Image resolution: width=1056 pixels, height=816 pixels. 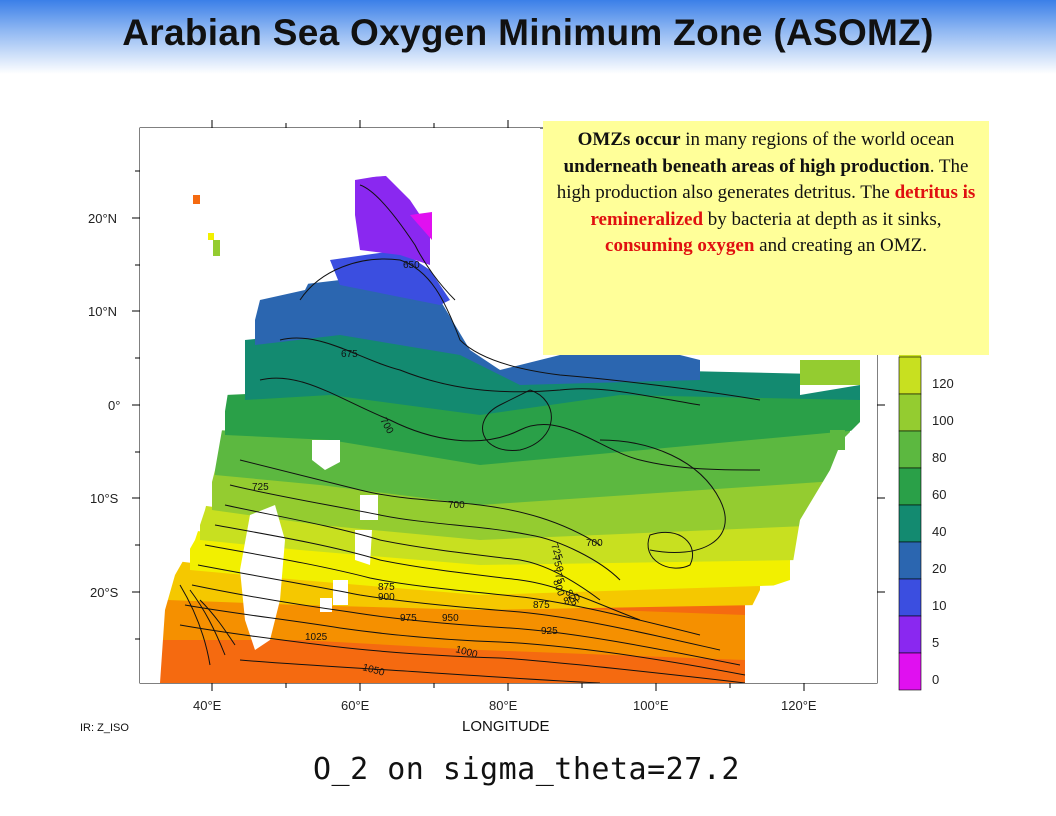 What do you see at coordinates (369, 507) in the screenshot?
I see `island-chagos` at bounding box center [369, 507].